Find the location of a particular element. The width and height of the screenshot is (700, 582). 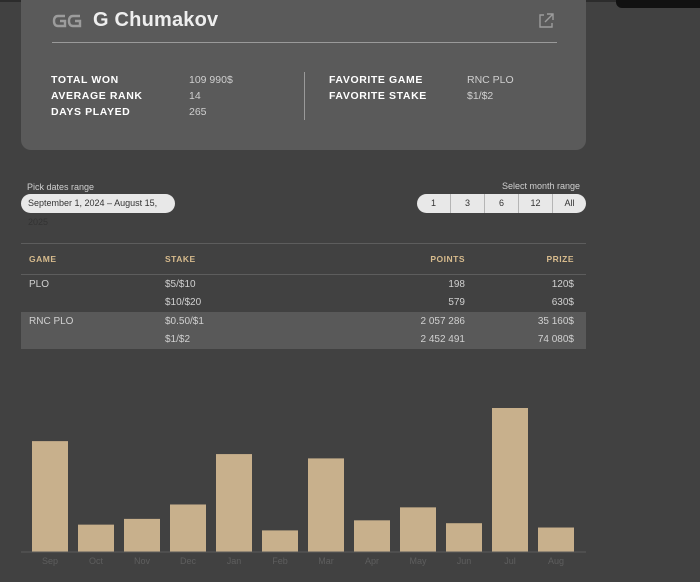

tick-label-dec: Dec is located at coordinates (188, 561).